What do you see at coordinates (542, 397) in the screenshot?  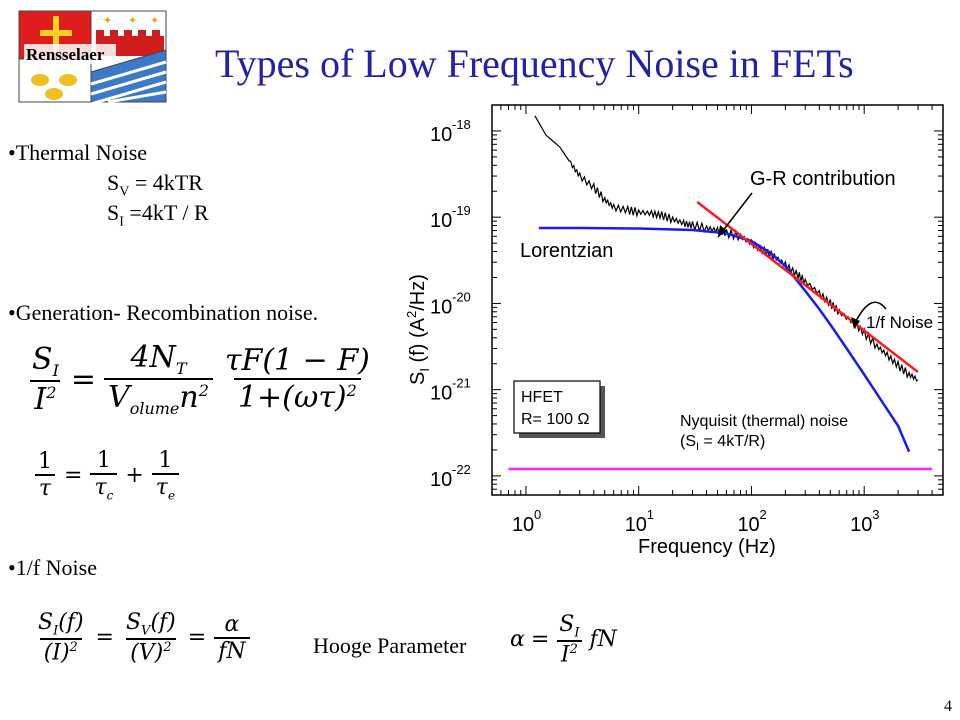 I see `hfet-label: HFET` at bounding box center [542, 397].